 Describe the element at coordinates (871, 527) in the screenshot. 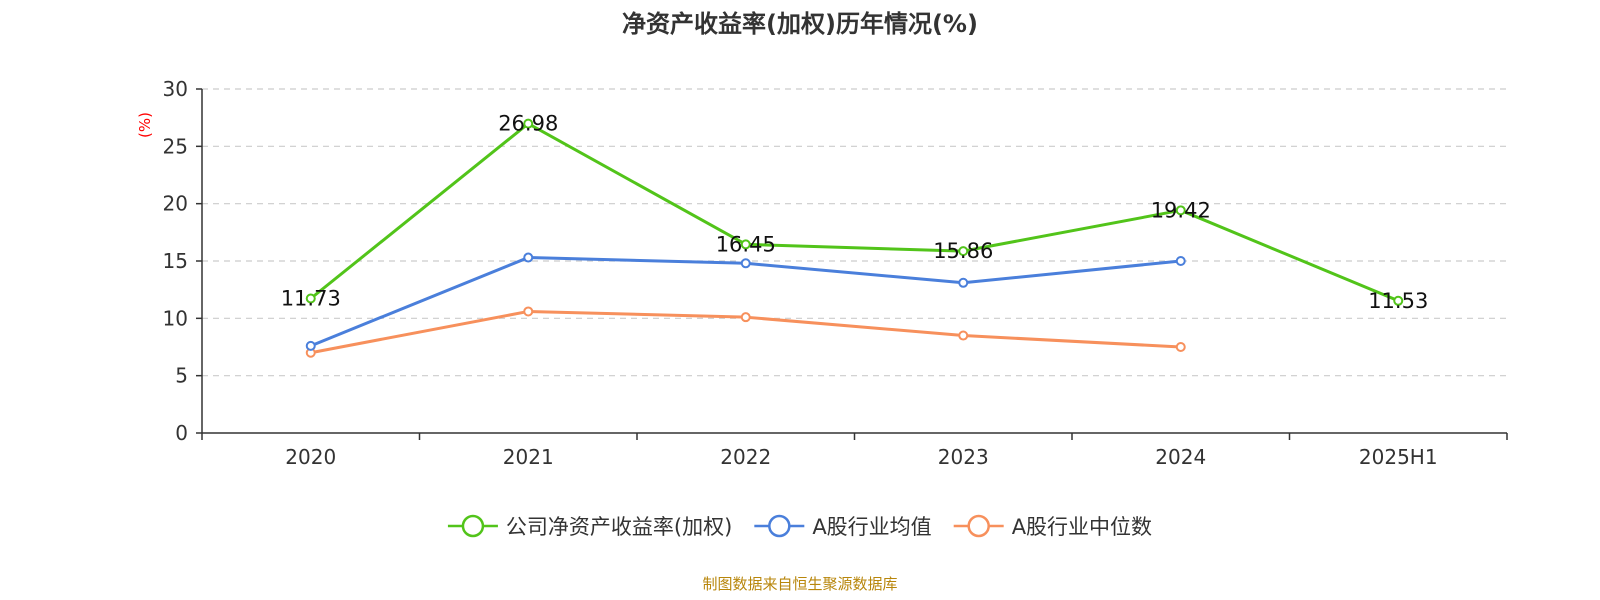

I see `legend-label: A股行业均值` at that location.